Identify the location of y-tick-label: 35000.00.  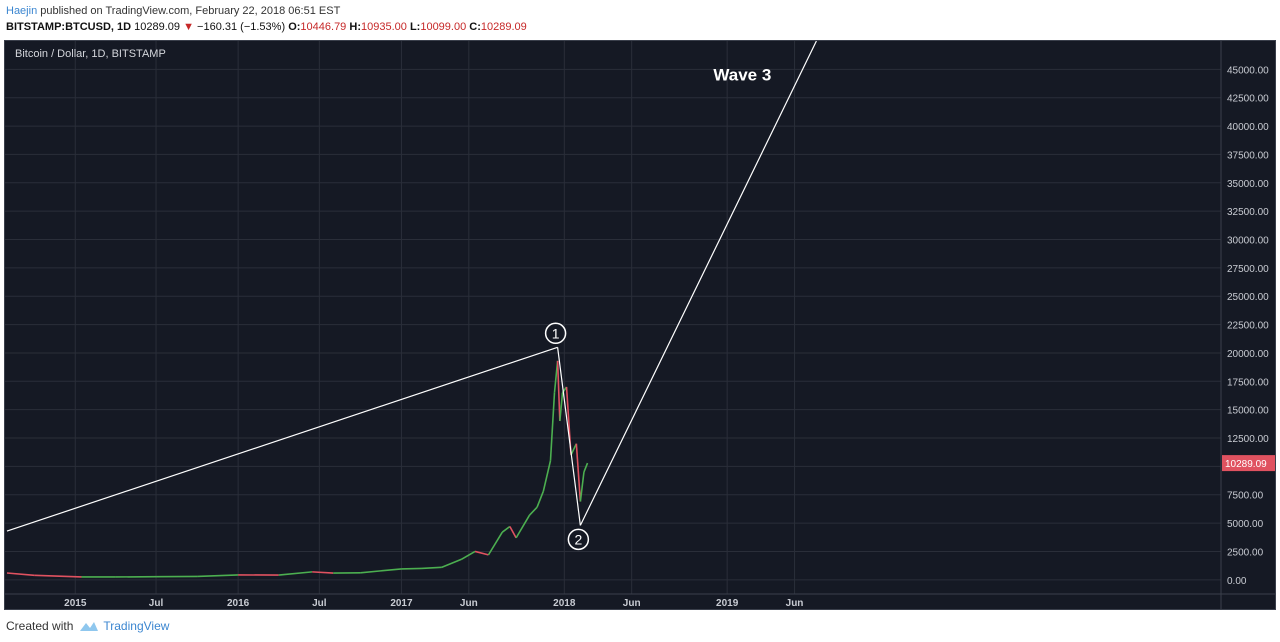
(1248, 184).